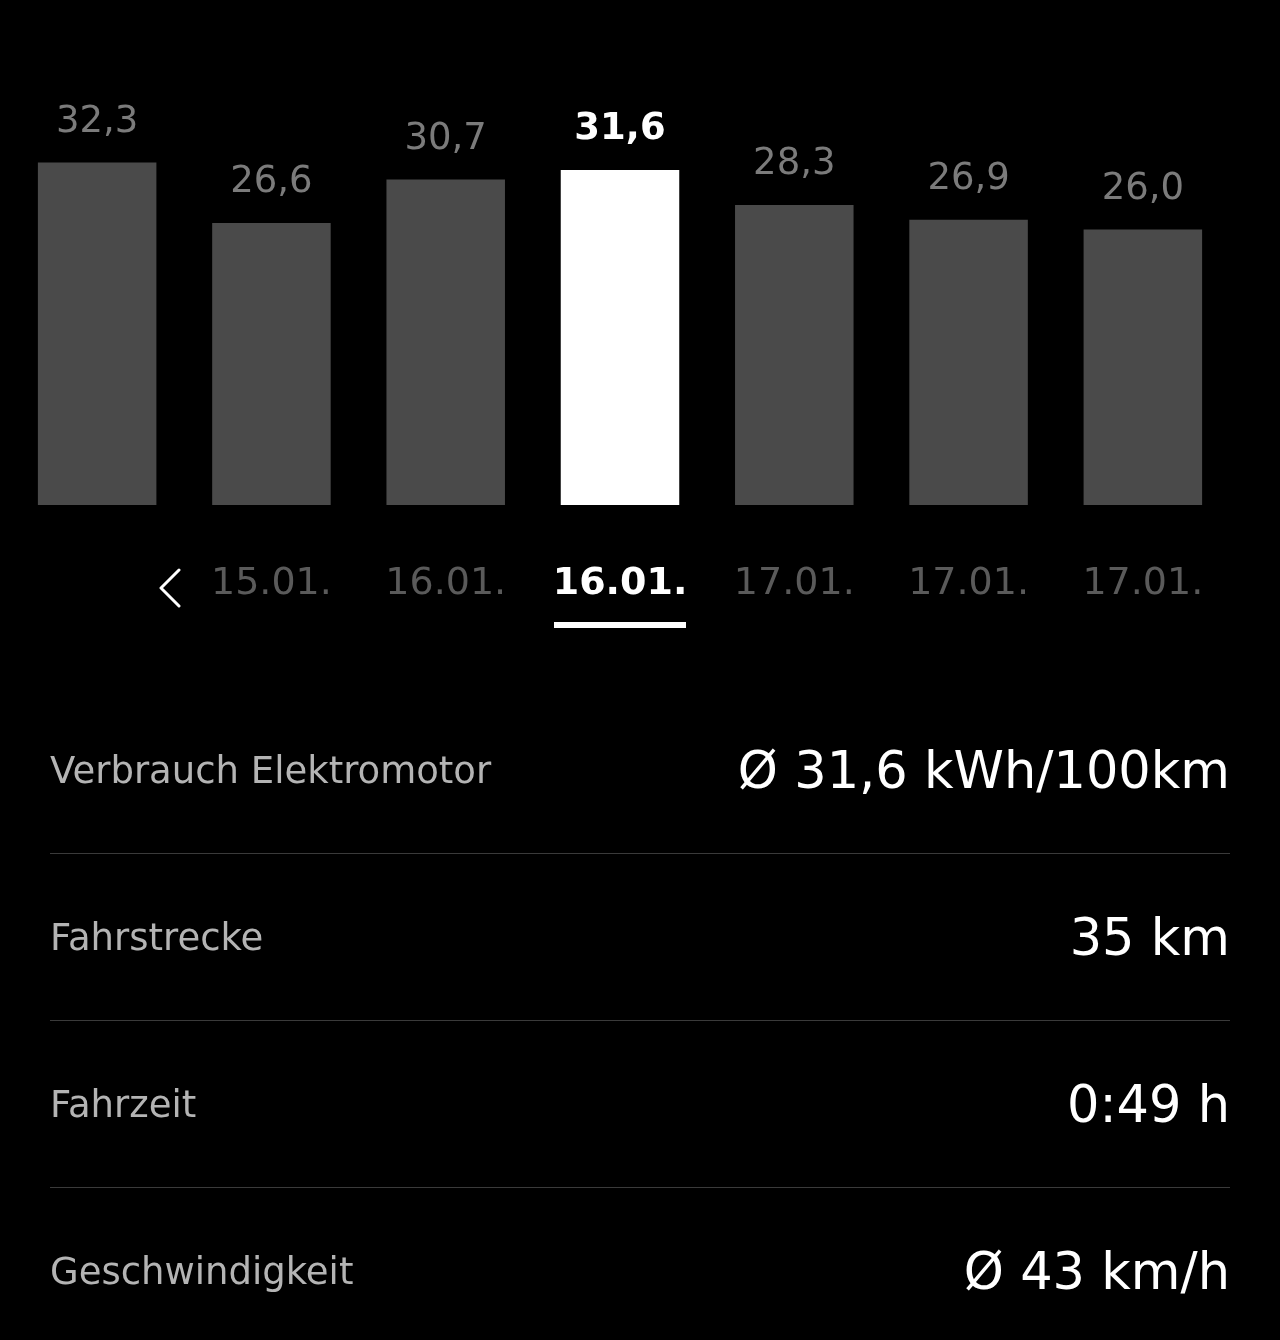  Describe the element at coordinates (968, 176) in the screenshot. I see `data-label: 26,9` at that location.